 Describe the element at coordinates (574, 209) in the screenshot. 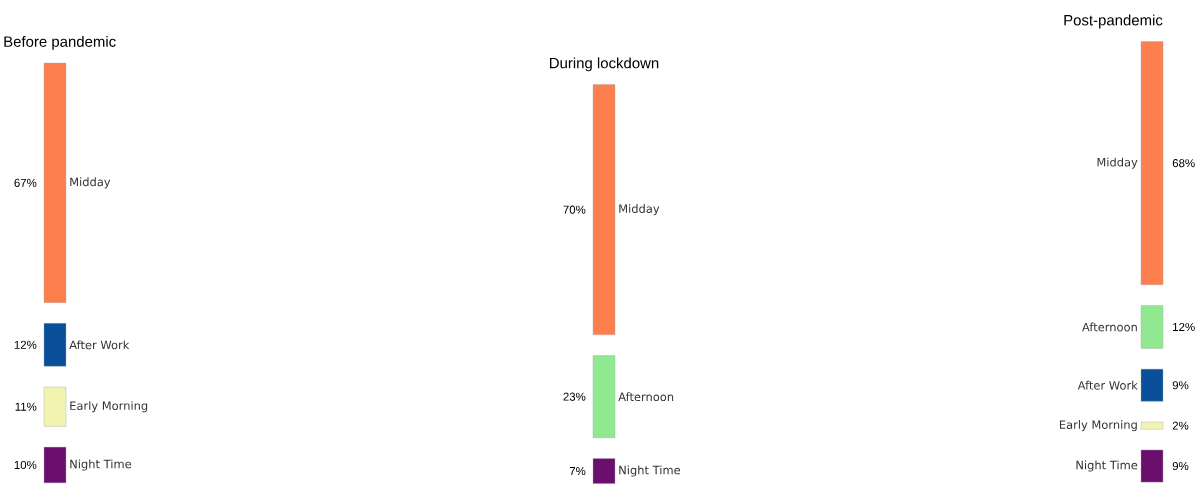

I see `data-label: 70%` at that location.